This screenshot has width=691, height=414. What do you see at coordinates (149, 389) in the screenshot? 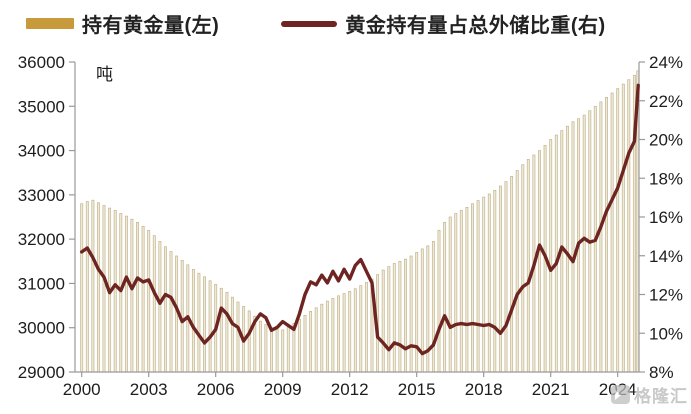
I see `x-axis-tick-label: 2003` at bounding box center [149, 389].